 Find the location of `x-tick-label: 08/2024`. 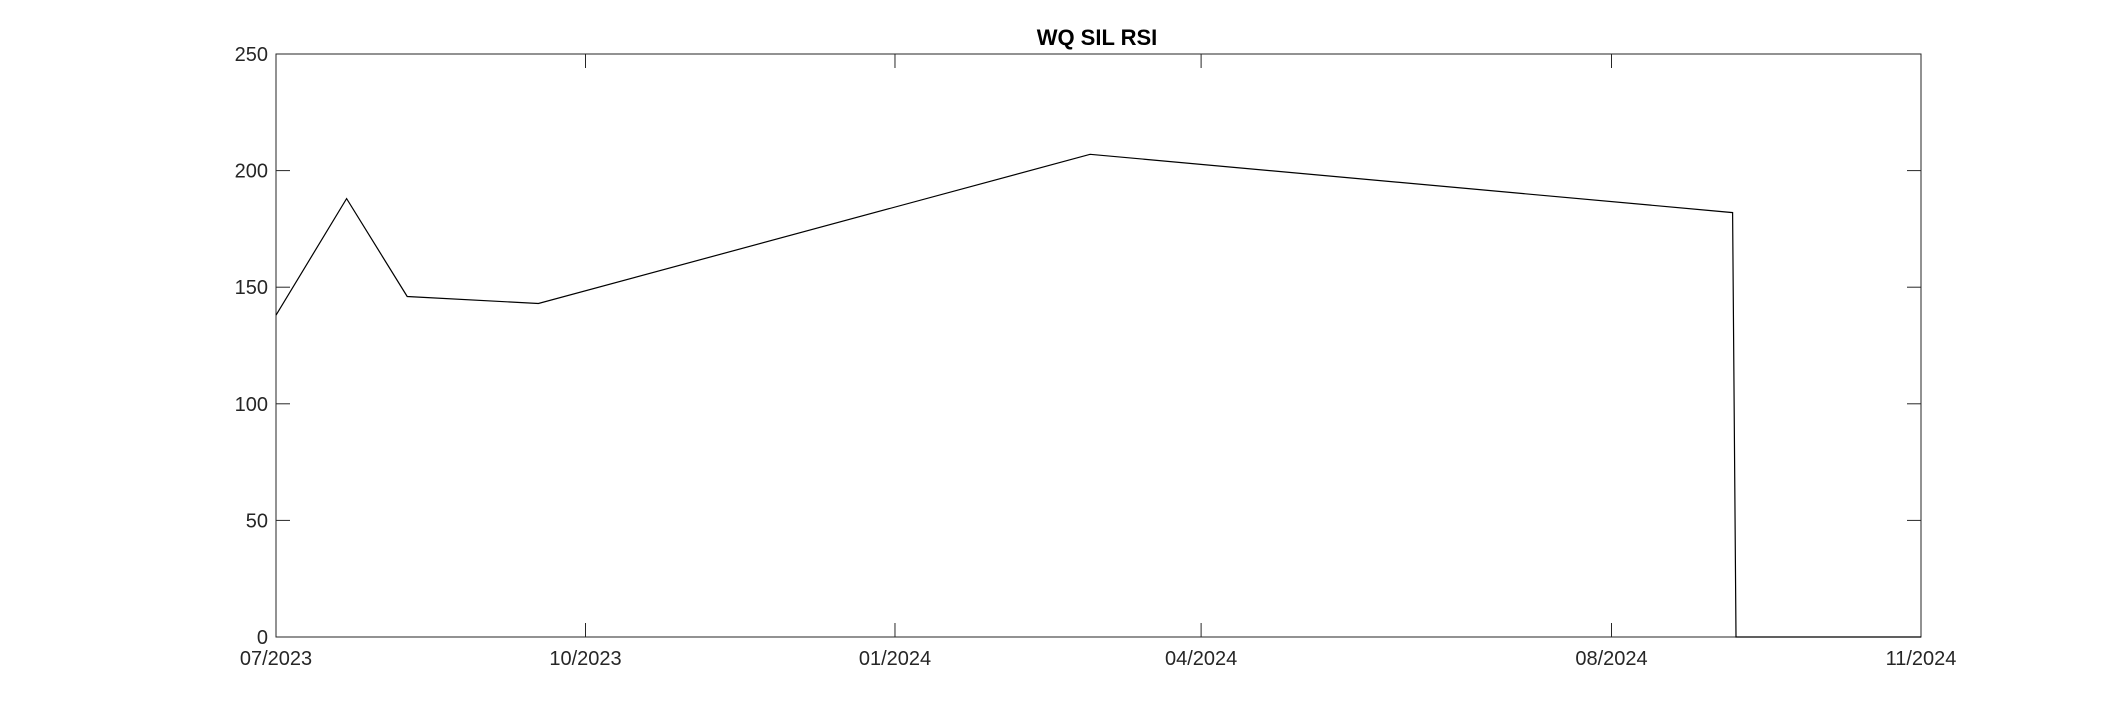

x-tick-label: 08/2024 is located at coordinates (1611, 659).